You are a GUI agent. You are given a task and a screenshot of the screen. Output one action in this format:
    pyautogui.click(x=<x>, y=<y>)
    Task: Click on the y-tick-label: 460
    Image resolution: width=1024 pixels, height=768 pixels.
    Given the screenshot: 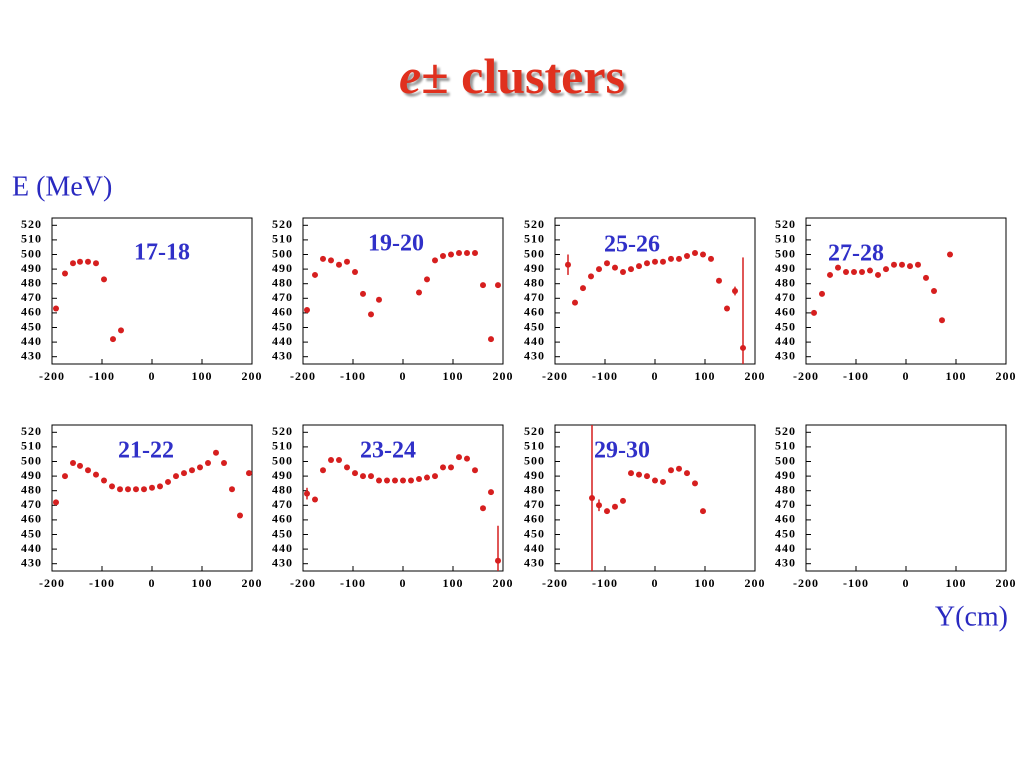 What is the action you would take?
    pyautogui.click(x=534, y=312)
    